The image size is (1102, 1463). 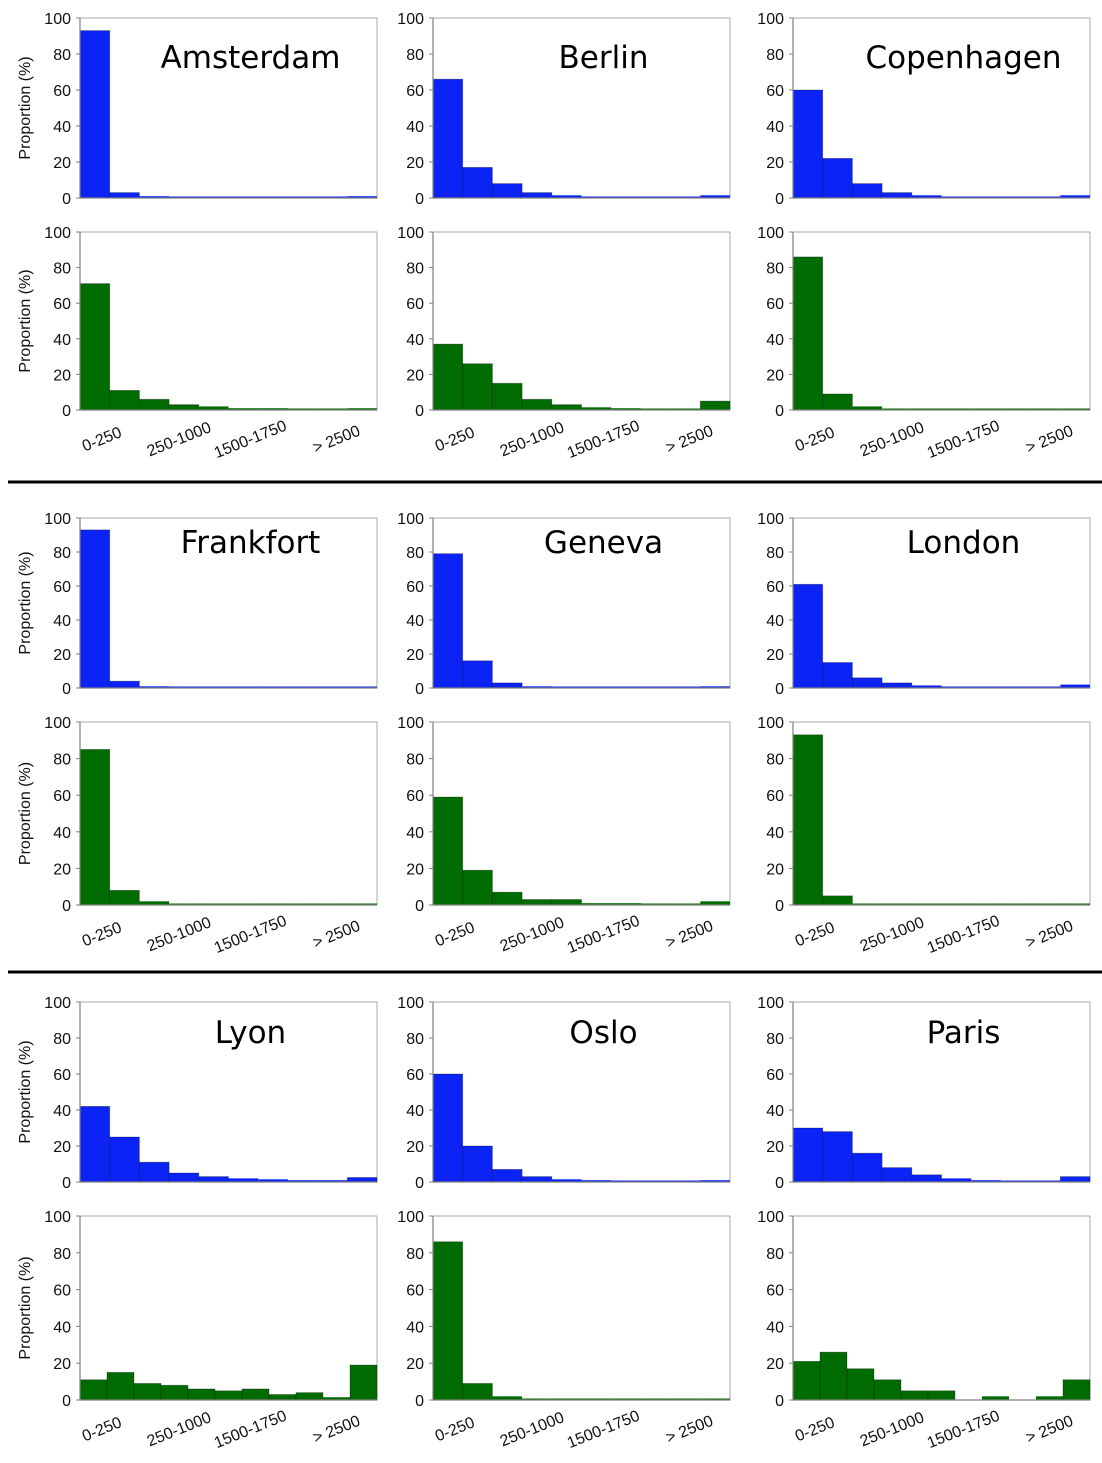 I want to click on city-title: Paris, so click(x=964, y=1033).